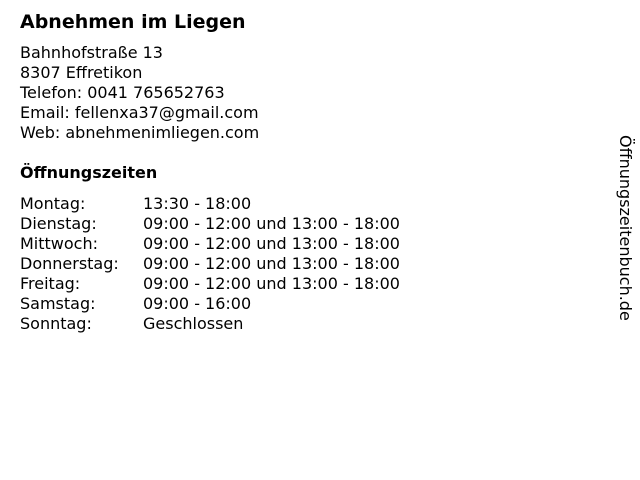 The image size is (640, 480). Describe the element at coordinates (50, 283) in the screenshot. I see `day-label: Freitag:` at that location.